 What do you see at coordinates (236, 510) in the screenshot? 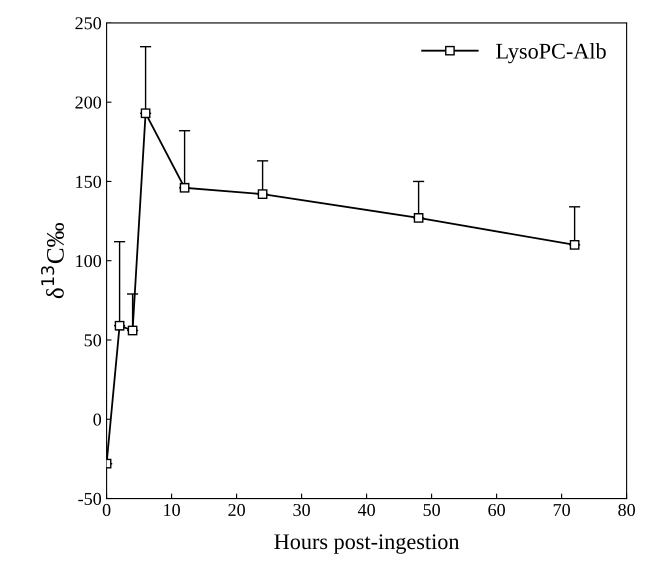
I see `x-tick-label: 20` at bounding box center [236, 510].